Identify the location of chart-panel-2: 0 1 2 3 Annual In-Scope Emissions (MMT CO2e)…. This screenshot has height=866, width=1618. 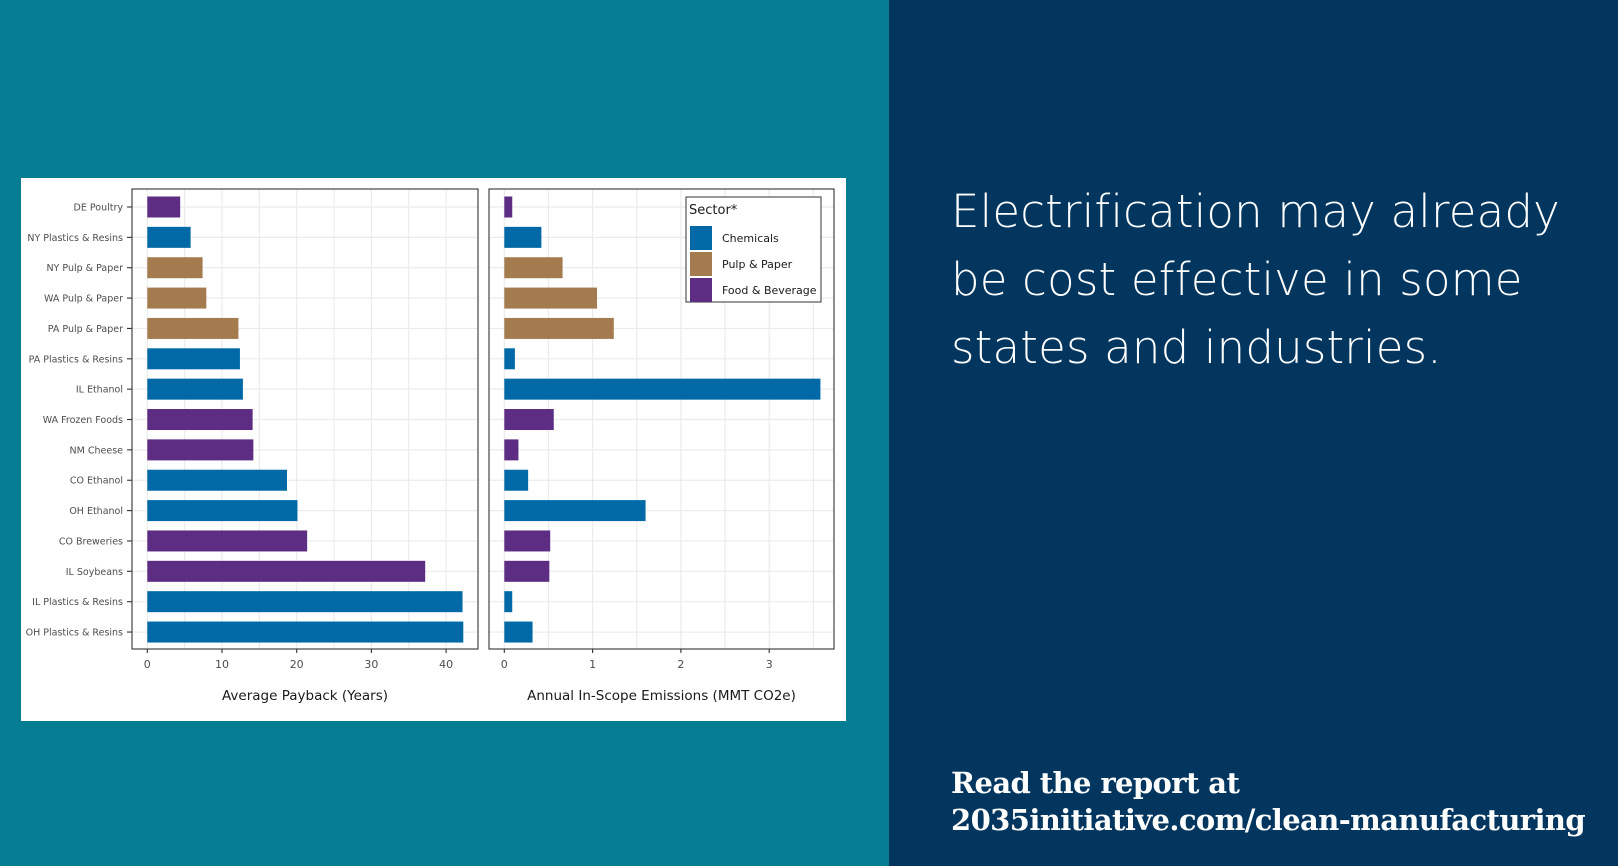
(661, 446).